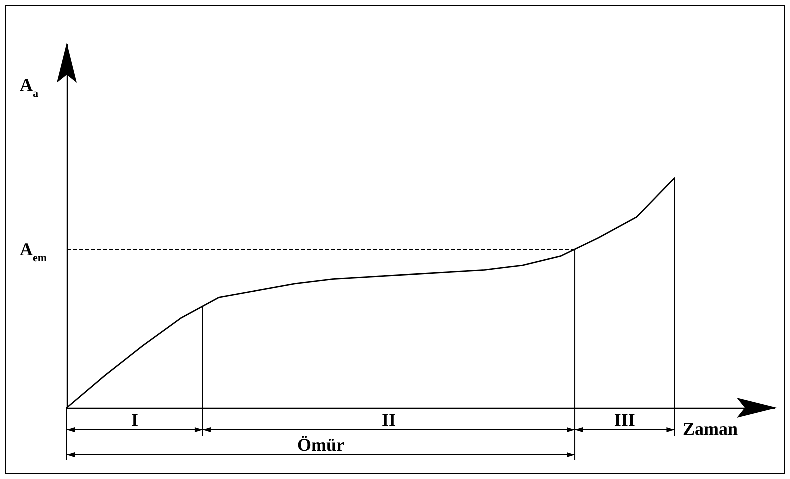 The height and width of the screenshot is (479, 790). What do you see at coordinates (625, 420) in the screenshot?
I see `text: III` at bounding box center [625, 420].